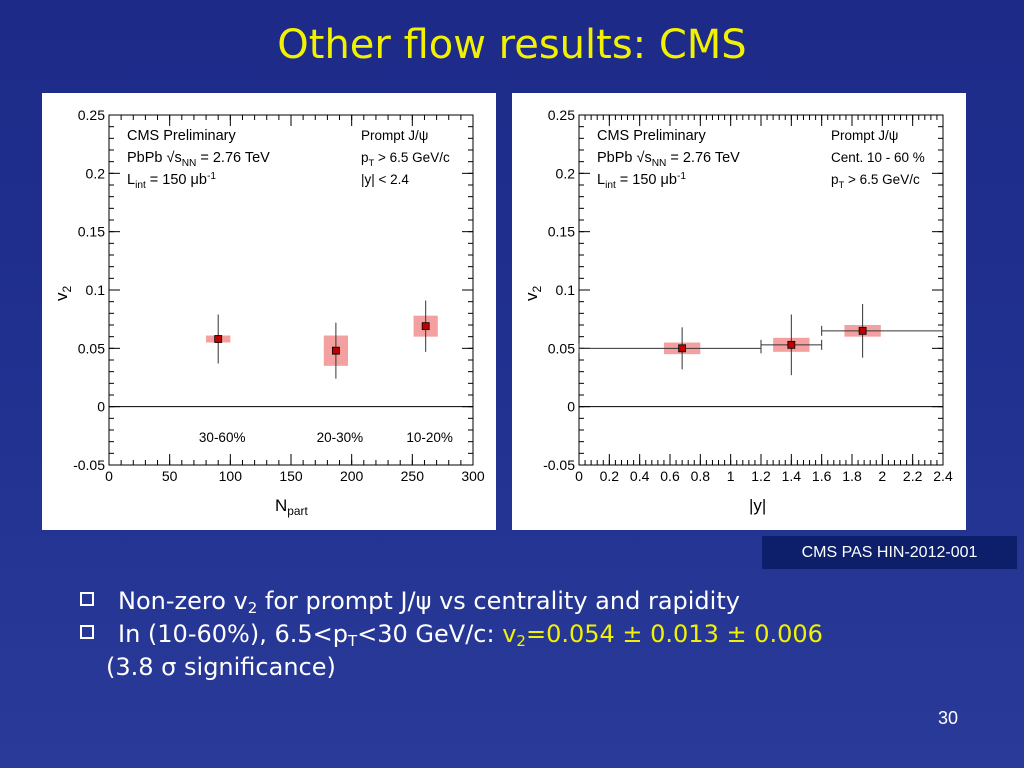 This screenshot has height=768, width=1024. I want to click on legend-right-text: |y| < 2.4, so click(385, 179).